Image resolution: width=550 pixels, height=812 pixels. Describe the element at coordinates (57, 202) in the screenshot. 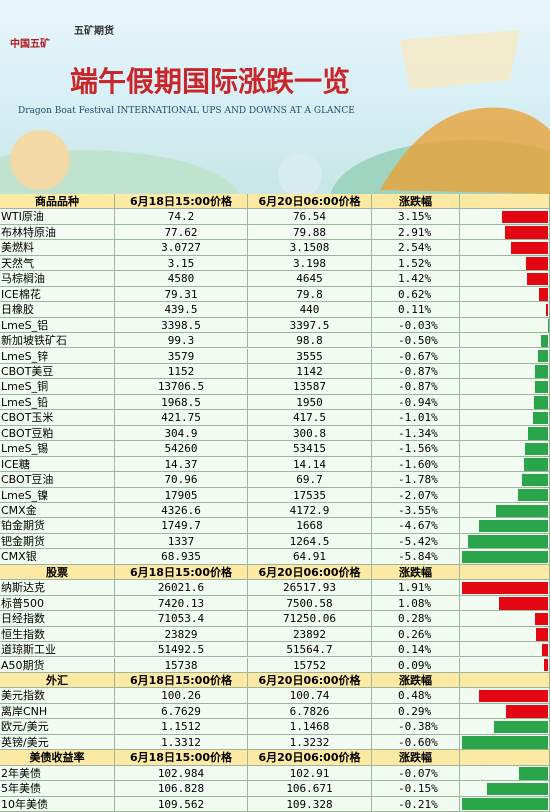

I see `column-header: 商品品种` at that location.